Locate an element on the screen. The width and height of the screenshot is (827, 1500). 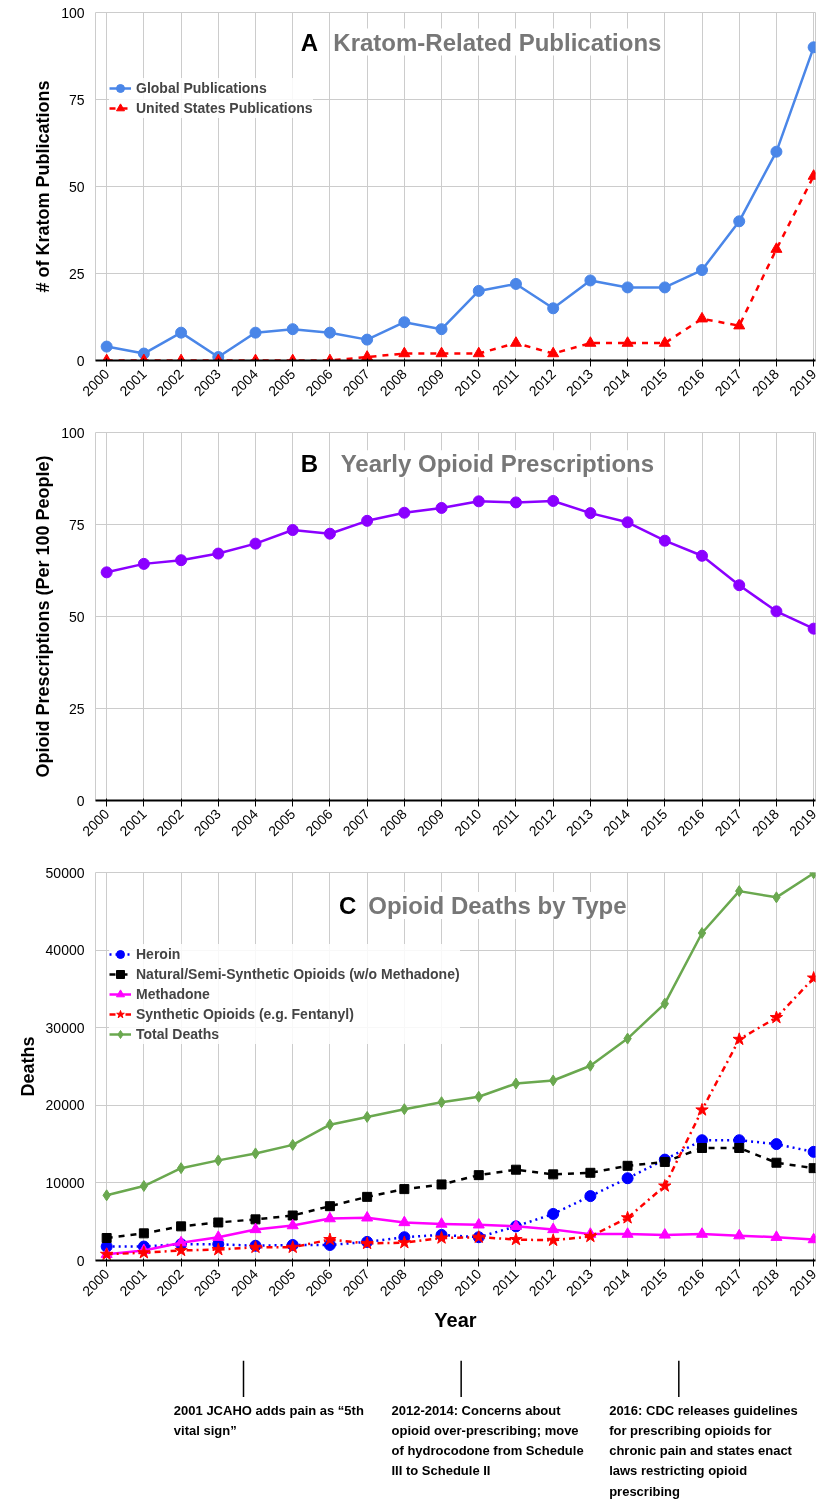
text: Opioid Deaths by Type is located at coordinates (497, 905).